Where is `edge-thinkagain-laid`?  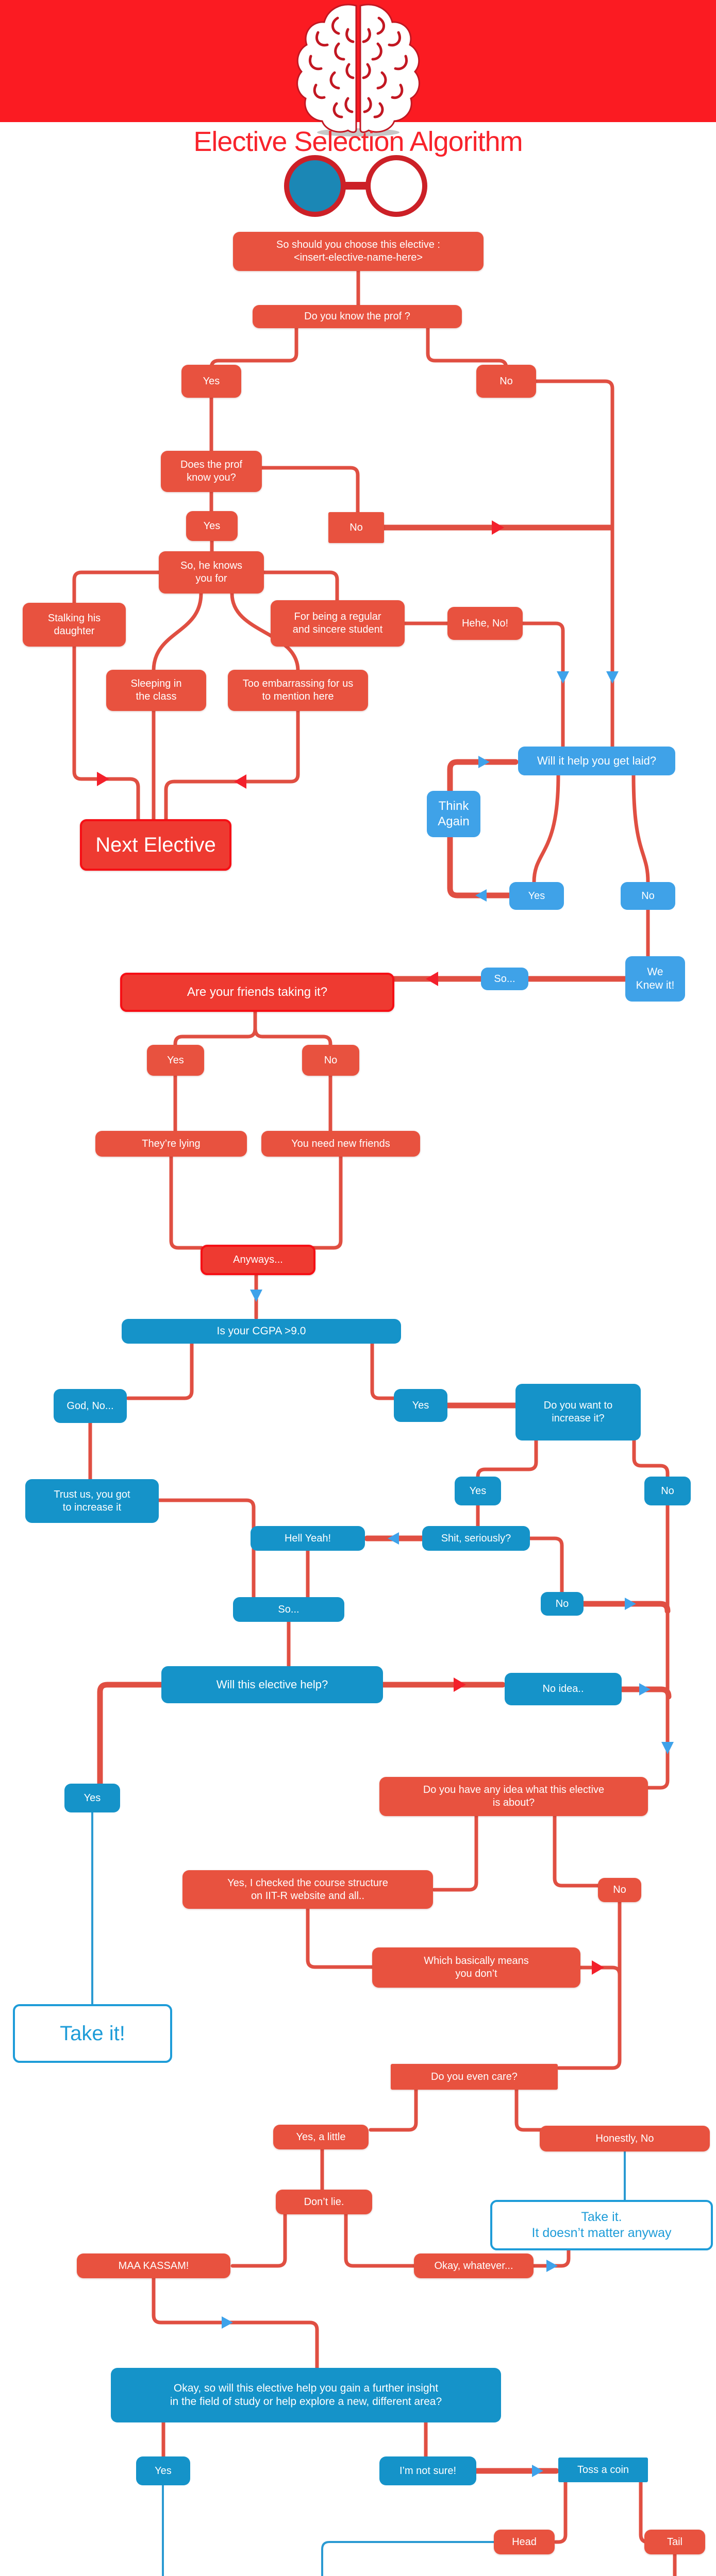 edge-thinkagain-laid is located at coordinates (483, 776).